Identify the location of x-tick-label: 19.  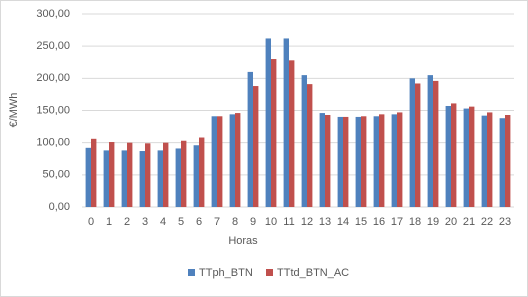
(433, 222).